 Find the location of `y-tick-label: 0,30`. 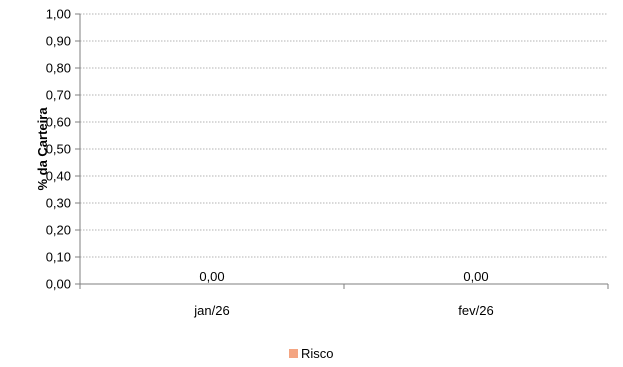

y-tick-label: 0,30 is located at coordinates (58, 203).